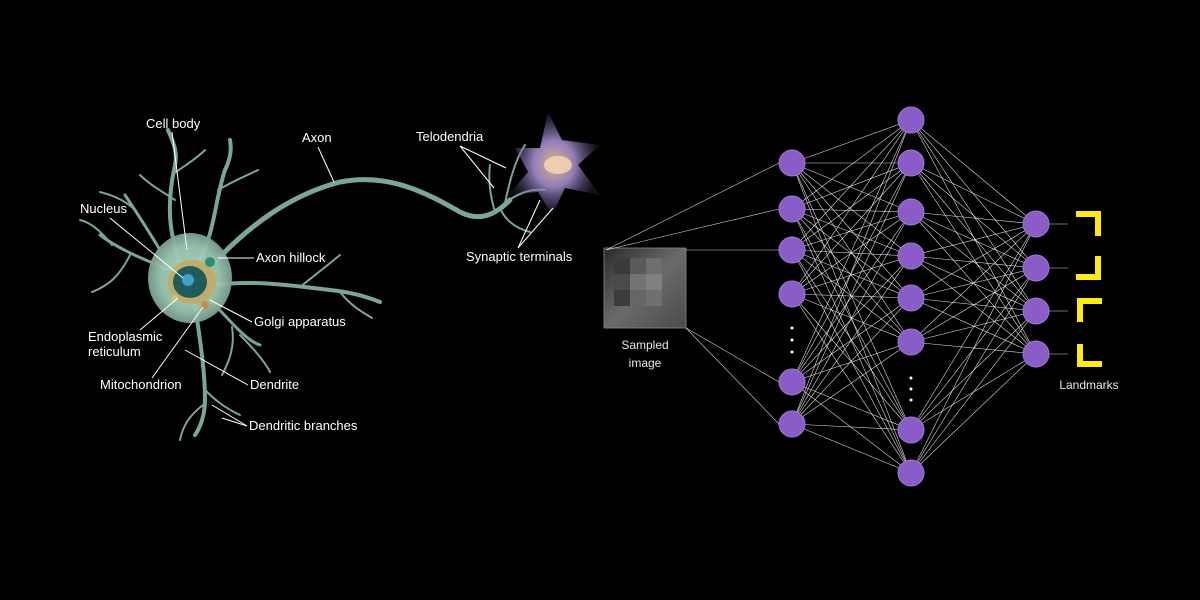 This screenshot has width=1200, height=600. What do you see at coordinates (326, 164) in the screenshot?
I see `leader-axon` at bounding box center [326, 164].